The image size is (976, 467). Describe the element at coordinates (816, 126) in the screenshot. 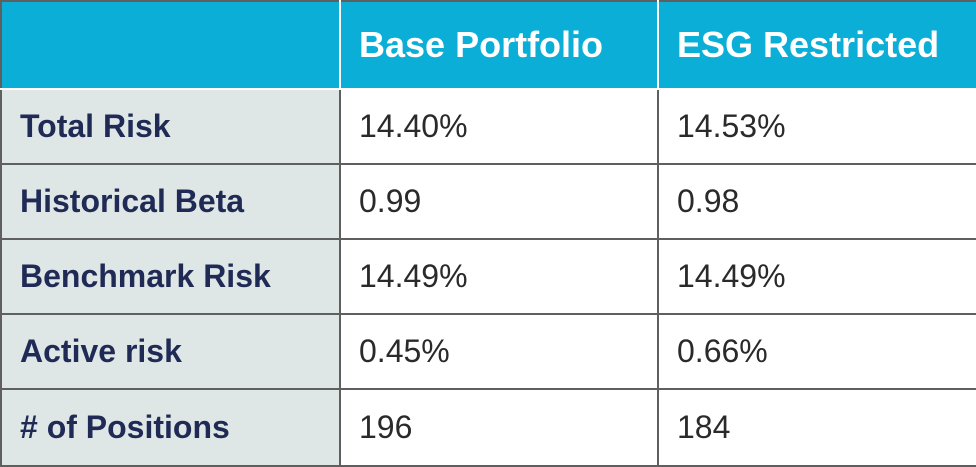

I see `cell-total-risk-esg: 14.53%` at that location.